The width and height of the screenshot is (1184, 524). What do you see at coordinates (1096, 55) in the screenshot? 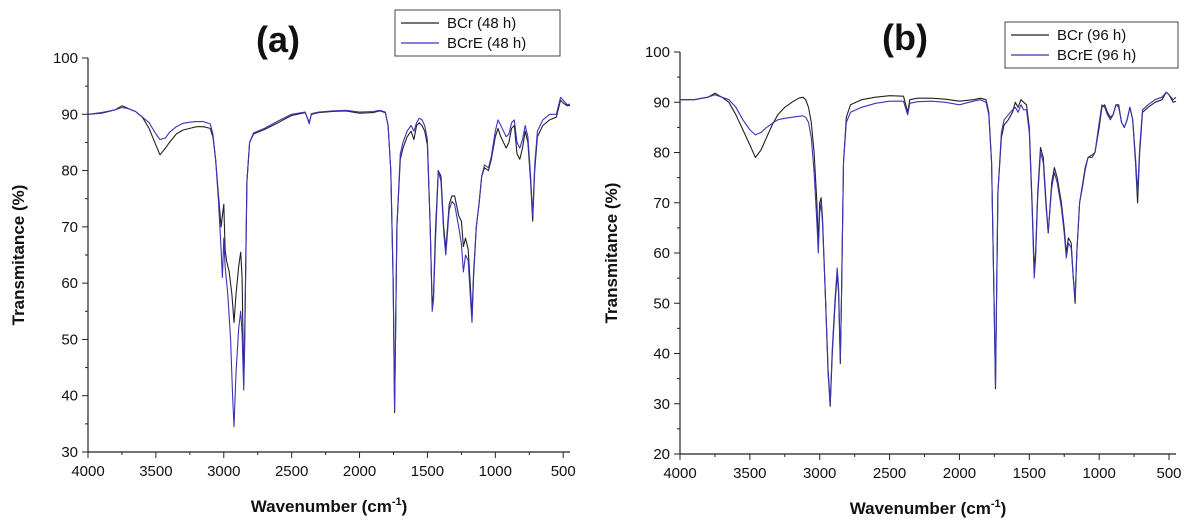
I see `legend-label: BCrE (96 h)` at bounding box center [1096, 55].